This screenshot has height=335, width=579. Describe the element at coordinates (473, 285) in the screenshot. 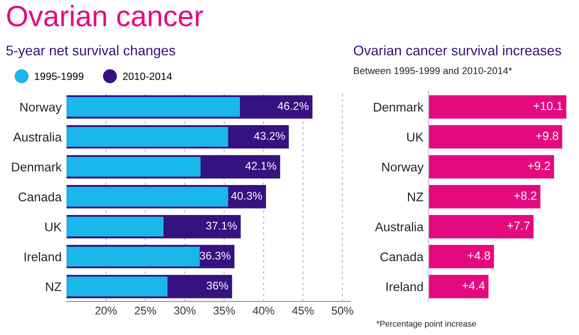

I see `data-label: +4.4` at that location.